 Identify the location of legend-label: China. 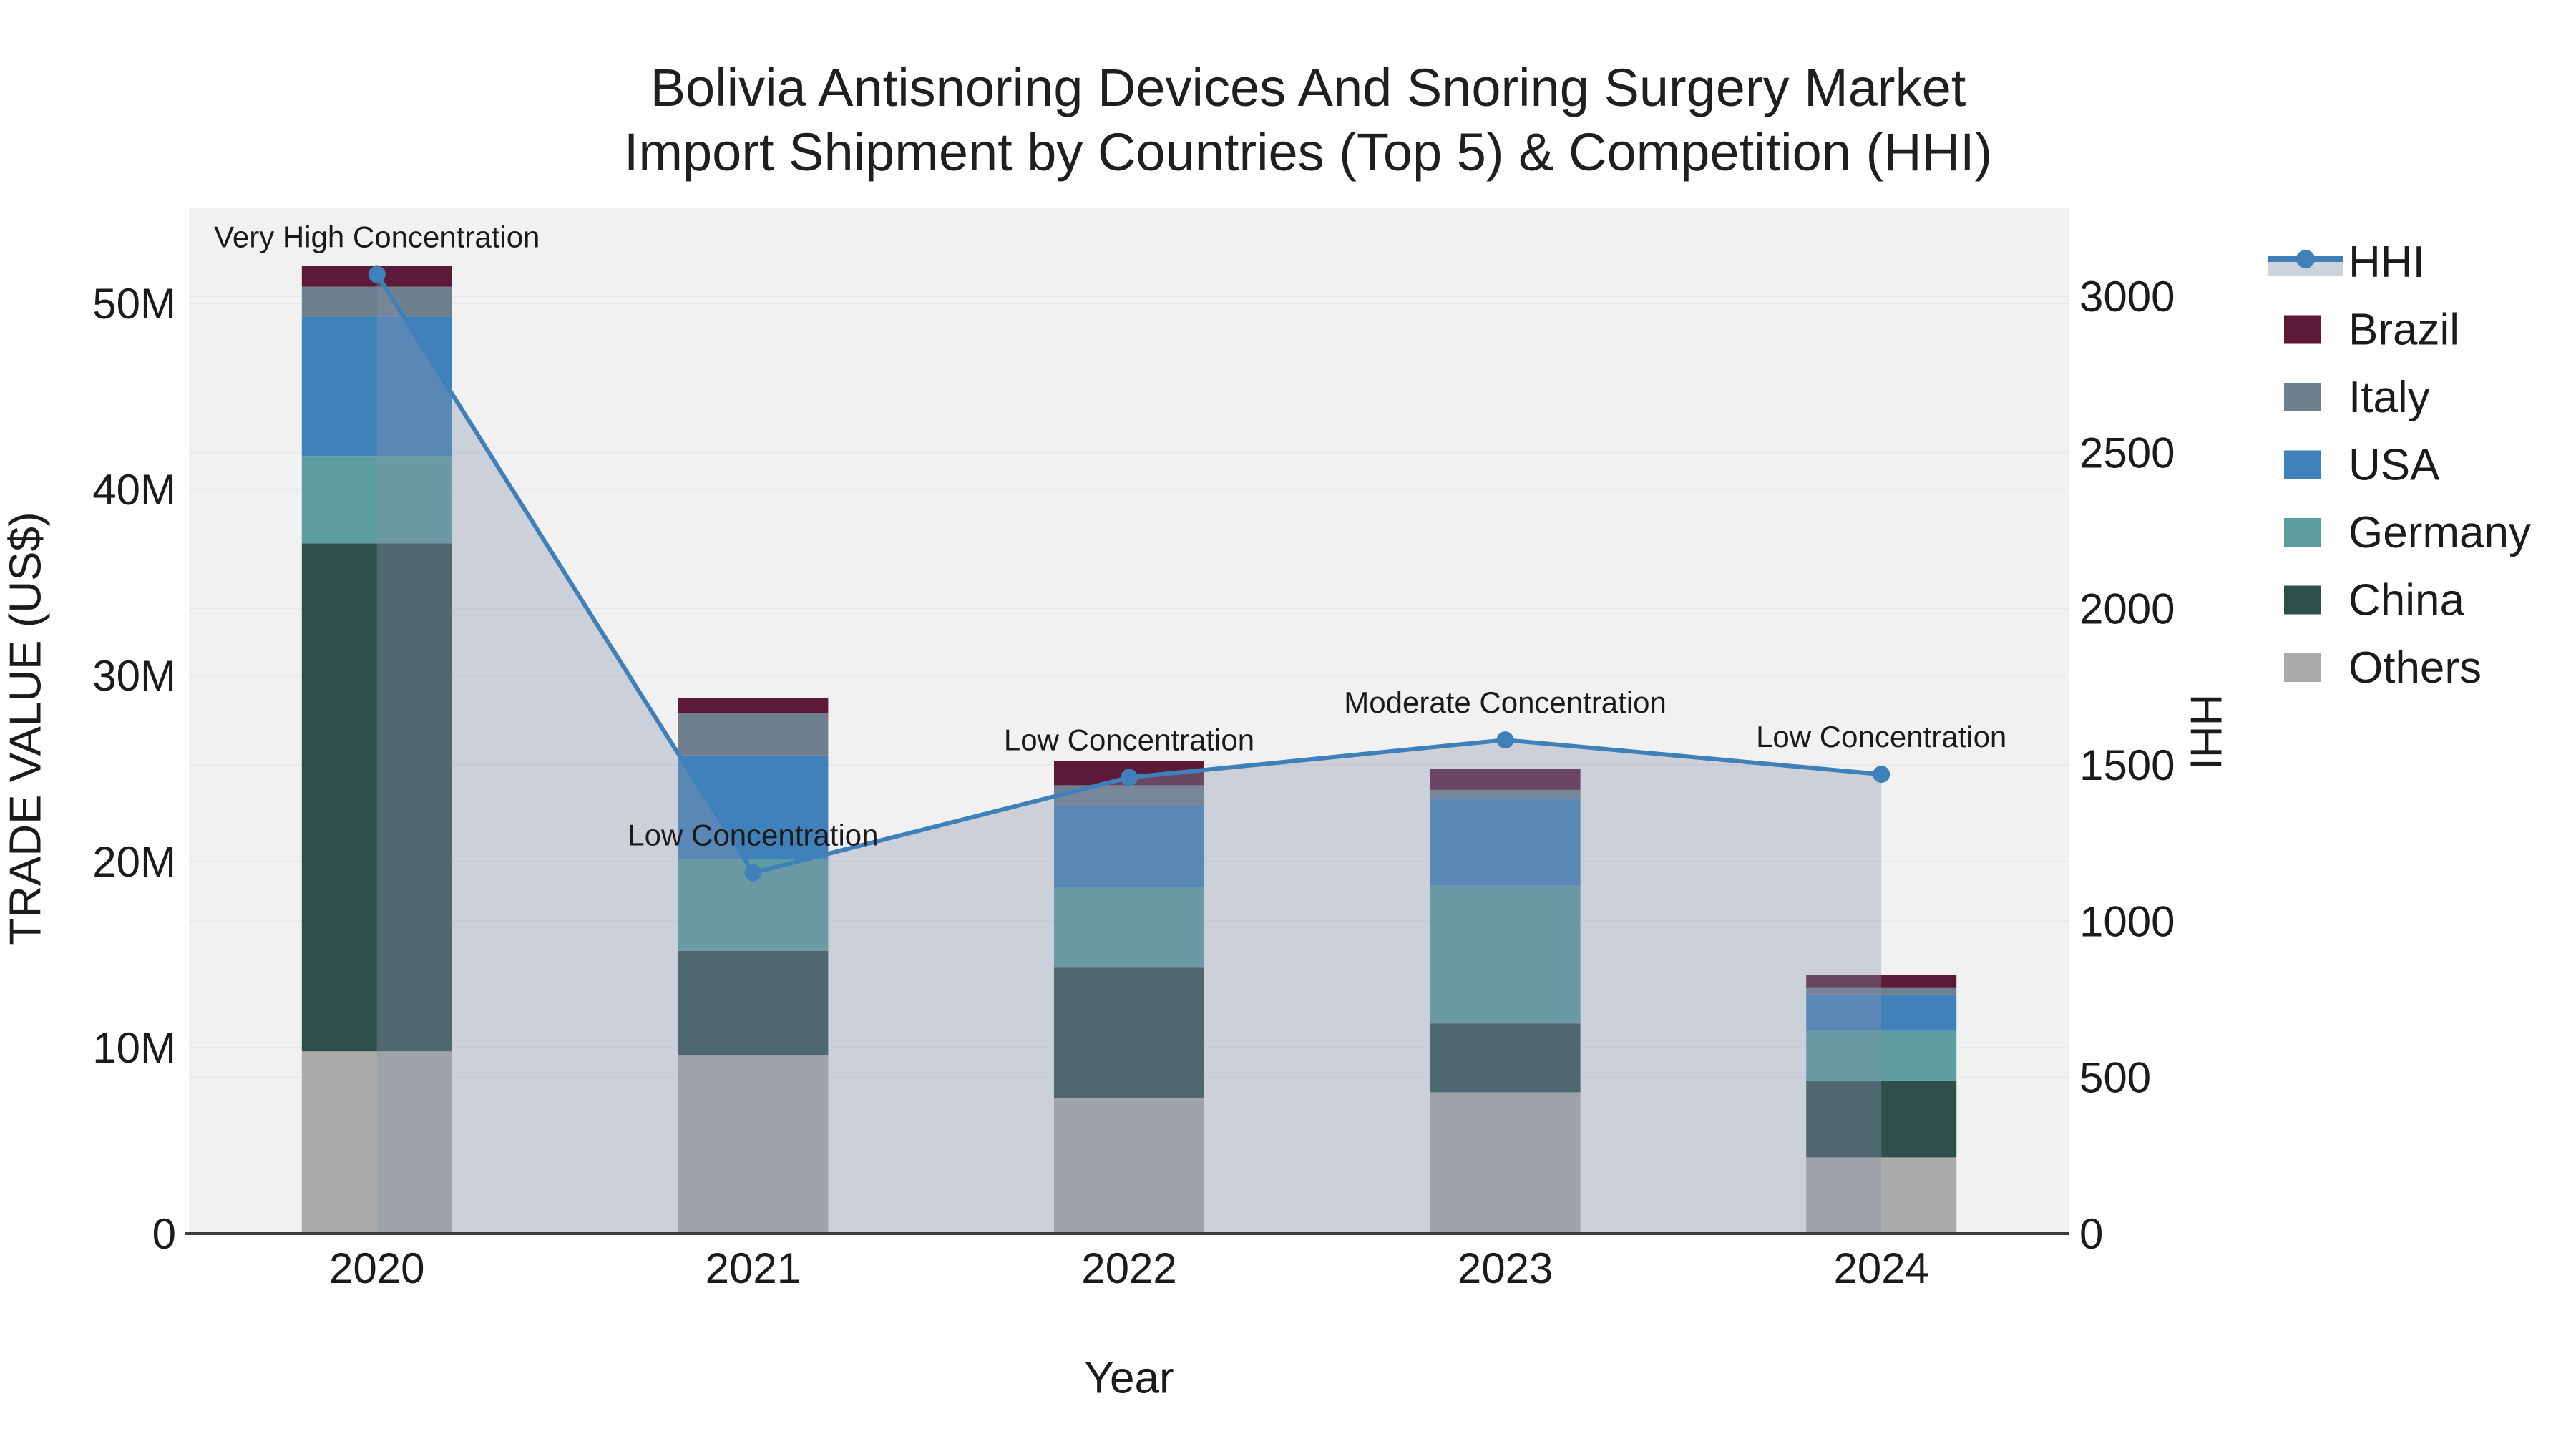
(2406, 600).